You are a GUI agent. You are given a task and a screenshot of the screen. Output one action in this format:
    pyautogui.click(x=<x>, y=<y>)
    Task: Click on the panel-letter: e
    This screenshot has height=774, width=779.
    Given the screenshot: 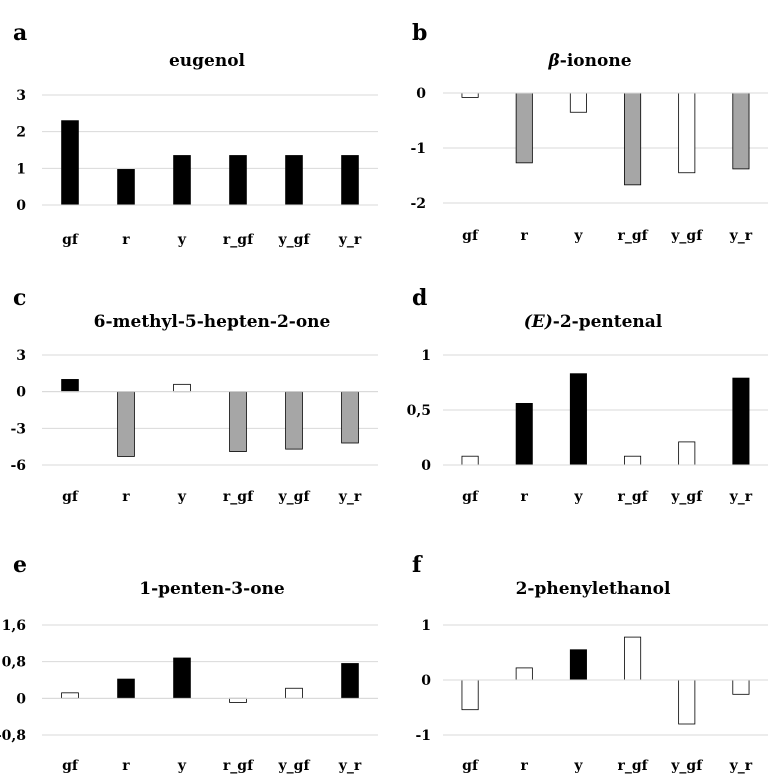 What is the action you would take?
    pyautogui.click(x=20, y=565)
    